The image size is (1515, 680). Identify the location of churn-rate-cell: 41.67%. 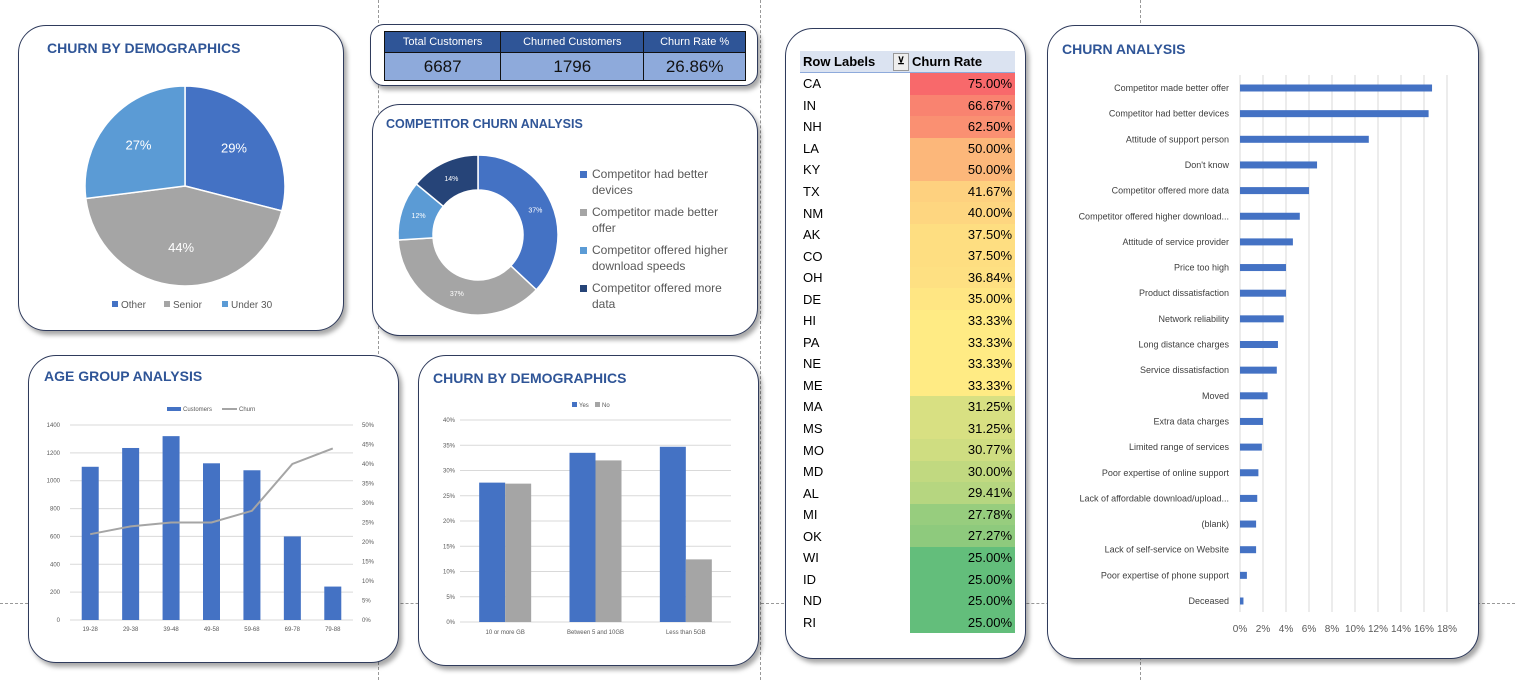
(962, 191).